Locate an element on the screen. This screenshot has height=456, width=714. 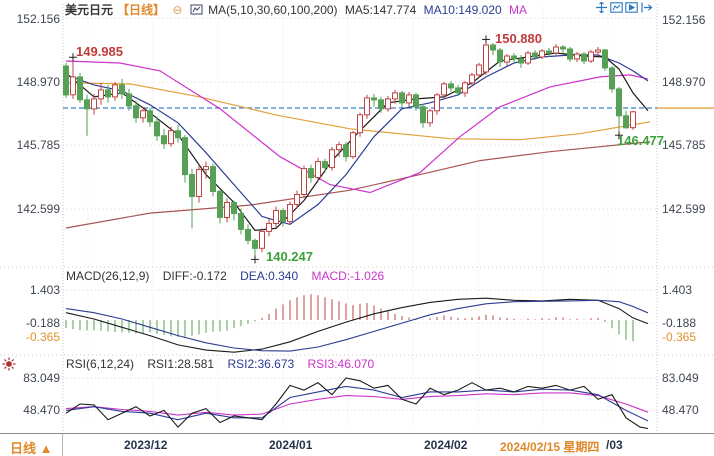
low-price-marker: 140.247 is located at coordinates (289, 256).